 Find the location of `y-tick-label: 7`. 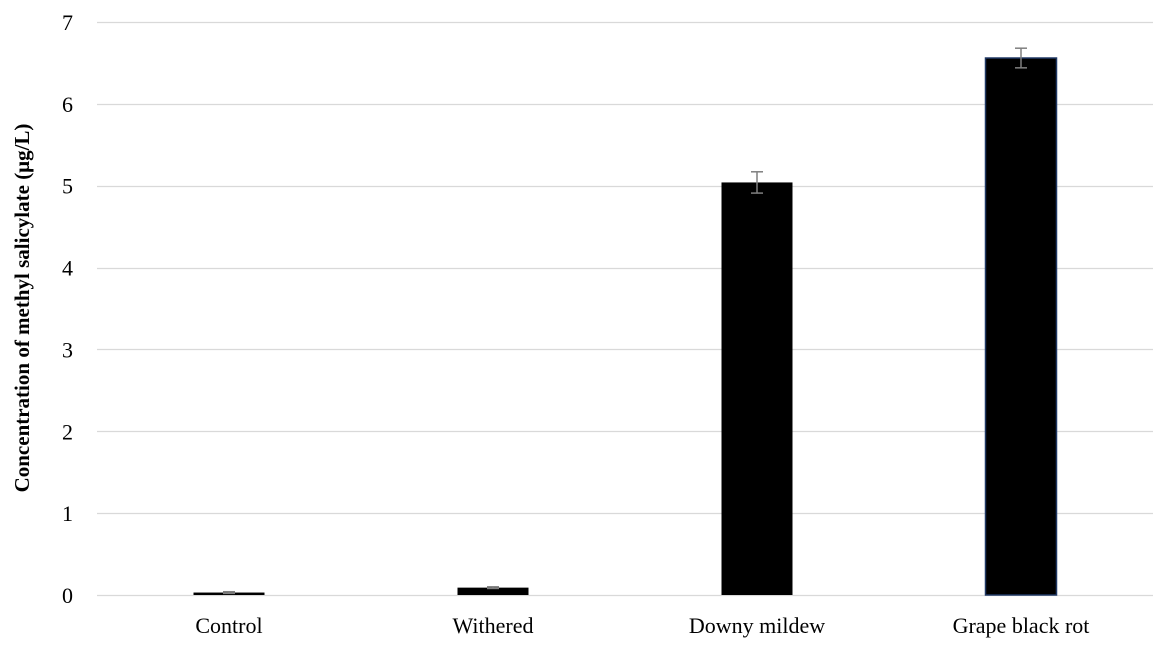

y-tick-label: 7 is located at coordinates (67, 22).